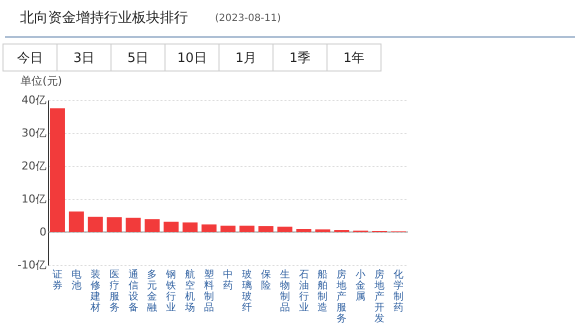  Describe the element at coordinates (209, 291) in the screenshot. I see `x-tick-label: 塑料制品` at that location.